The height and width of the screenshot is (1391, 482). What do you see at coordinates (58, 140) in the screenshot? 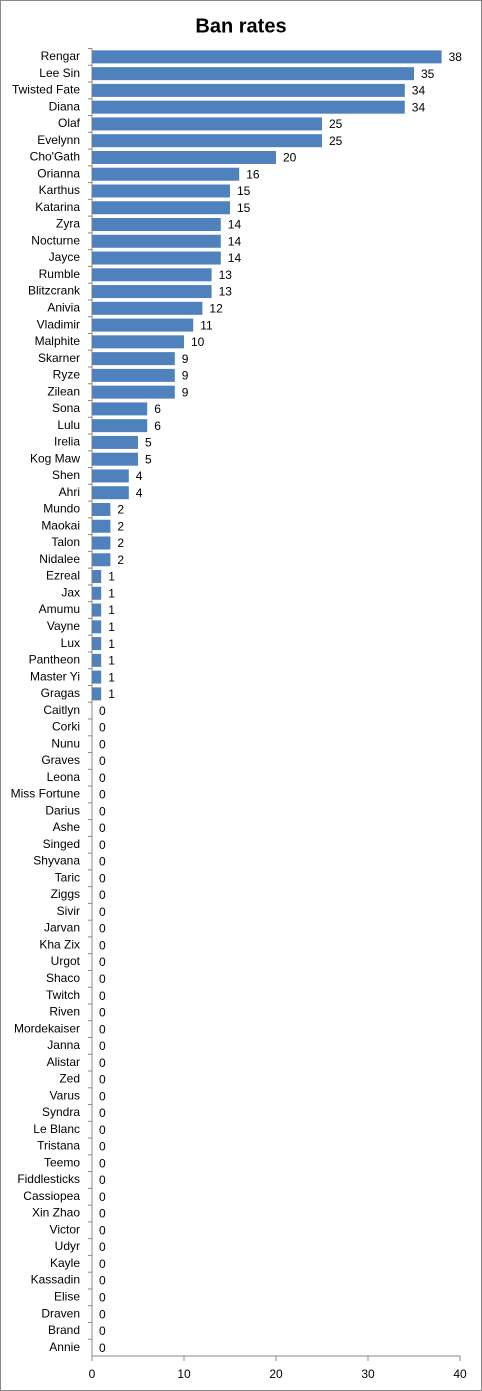
I see `y-tick-label: Evelynn` at bounding box center [58, 140].